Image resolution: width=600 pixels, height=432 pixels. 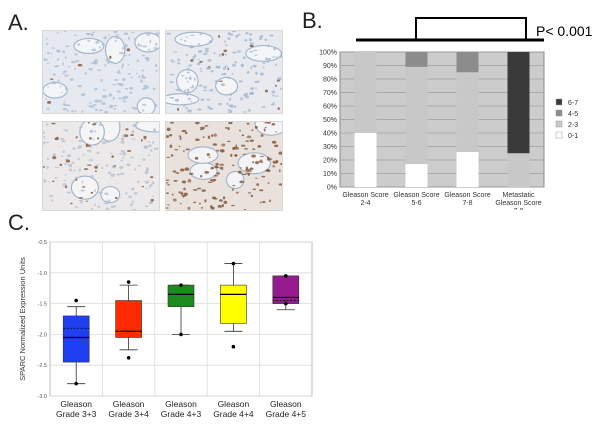 What do you see at coordinates (181, 295) in the screenshot?
I see `box` at bounding box center [181, 295].